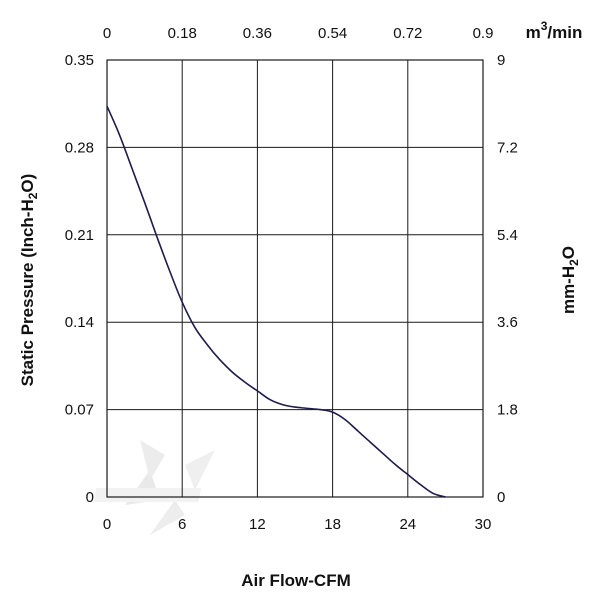 This screenshot has width=602, height=602. I want to click on x2-tick-label: 0.18, so click(182, 33).